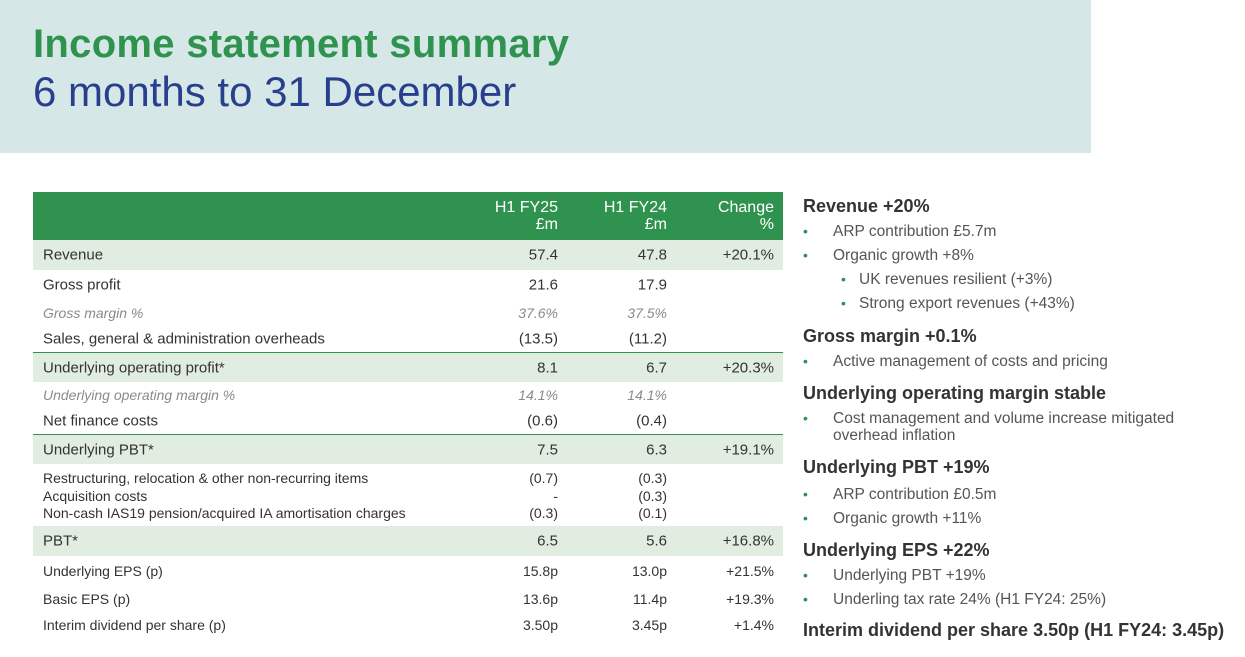  What do you see at coordinates (1023, 279) in the screenshot?
I see `sub-bullet-item: UK revenues resilient (+3%)` at bounding box center [1023, 279].